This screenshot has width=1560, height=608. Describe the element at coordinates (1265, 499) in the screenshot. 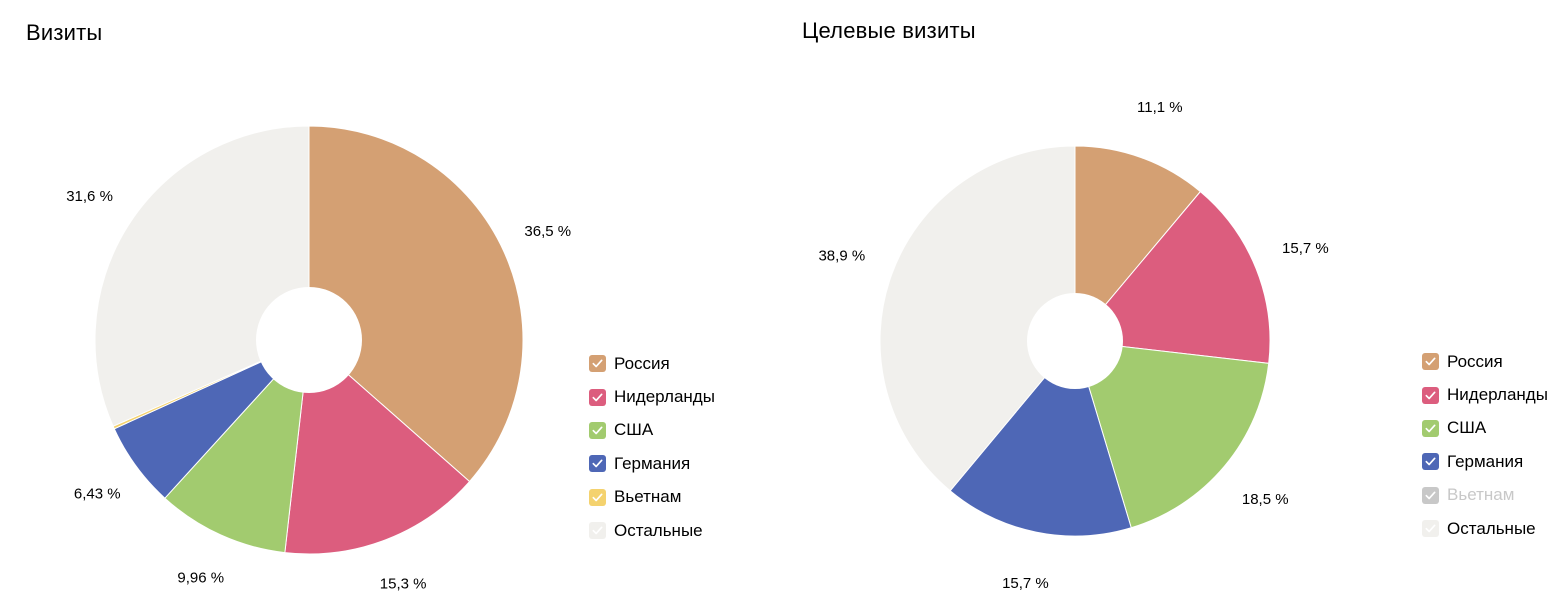

I see `data-label-usa: 18,5 %` at that location.